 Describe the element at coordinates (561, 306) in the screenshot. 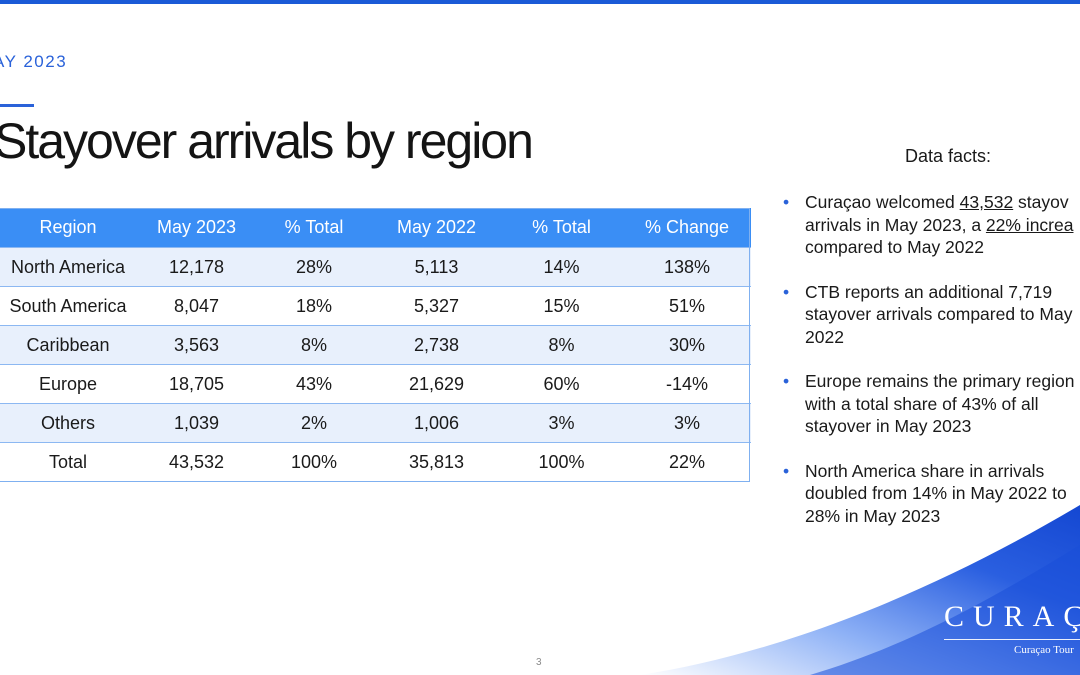

I see `table-cell: 15%` at that location.